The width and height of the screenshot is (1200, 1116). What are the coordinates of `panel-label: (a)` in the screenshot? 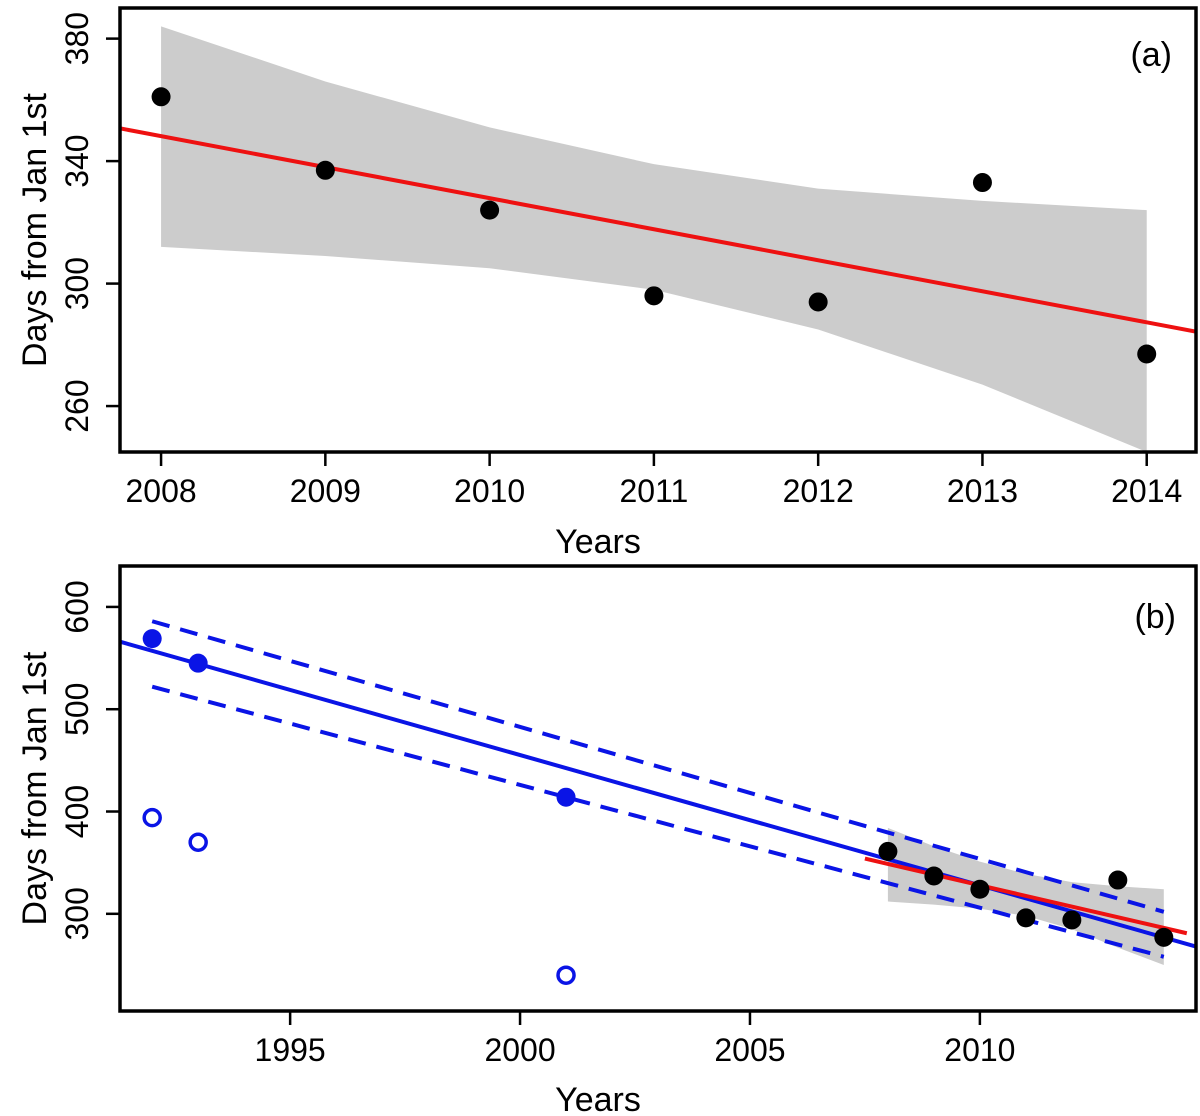 It's located at (1151, 55).